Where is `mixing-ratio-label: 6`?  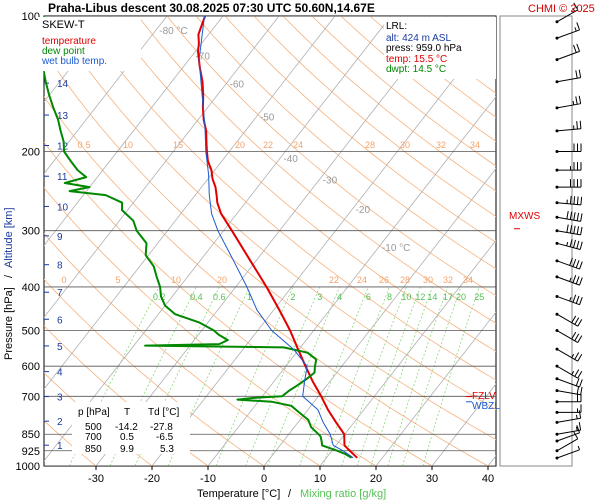
mixing-ratio-label: 6 is located at coordinates (368, 297).